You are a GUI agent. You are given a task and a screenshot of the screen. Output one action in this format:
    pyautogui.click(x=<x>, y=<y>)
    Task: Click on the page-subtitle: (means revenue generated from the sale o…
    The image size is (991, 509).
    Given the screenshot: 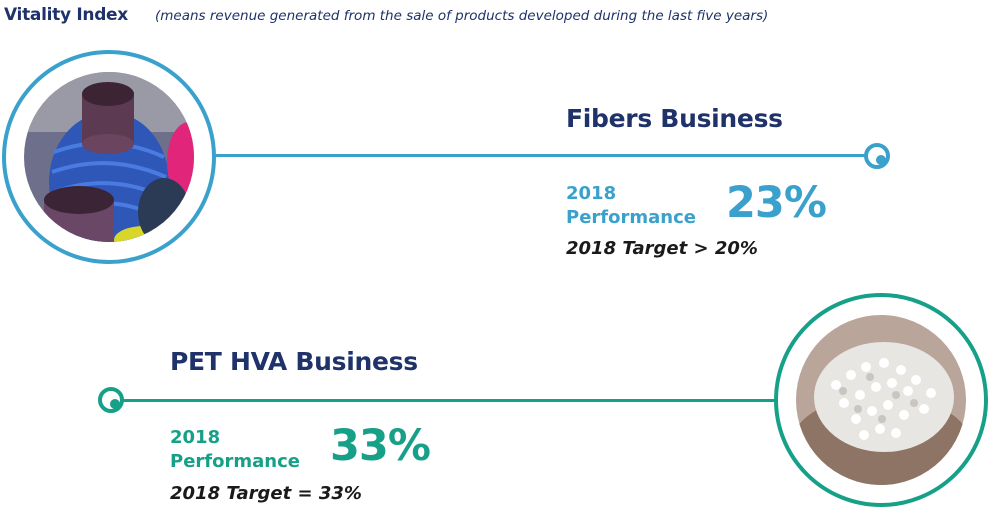 What is the action you would take?
    pyautogui.click(x=462, y=16)
    